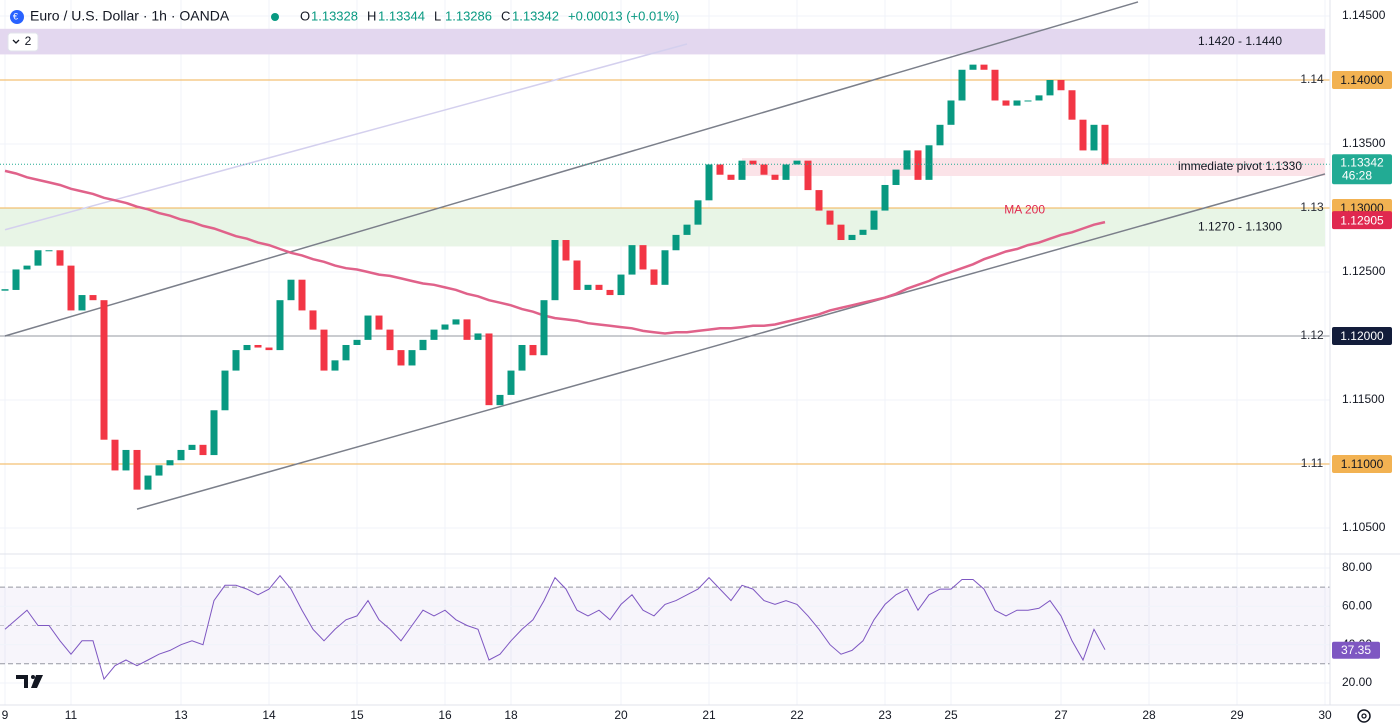 The width and height of the screenshot is (1400, 728). I want to click on level-label: 1.14, so click(1312, 79).